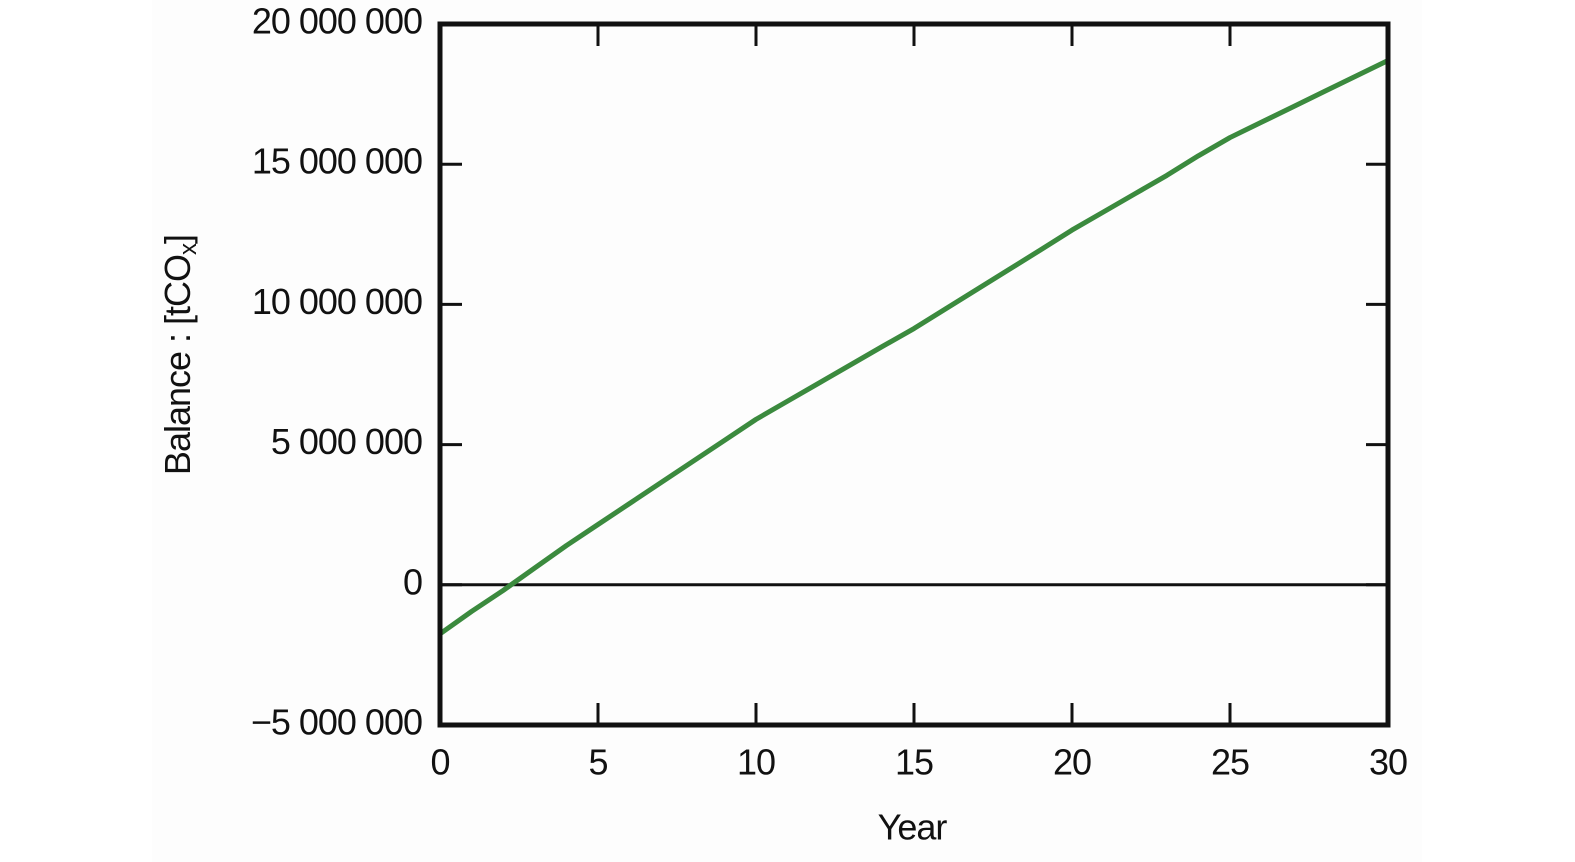 This screenshot has width=1575, height=862. What do you see at coordinates (337, 301) in the screenshot?
I see `y-tick-label: 10 000 000` at bounding box center [337, 301].